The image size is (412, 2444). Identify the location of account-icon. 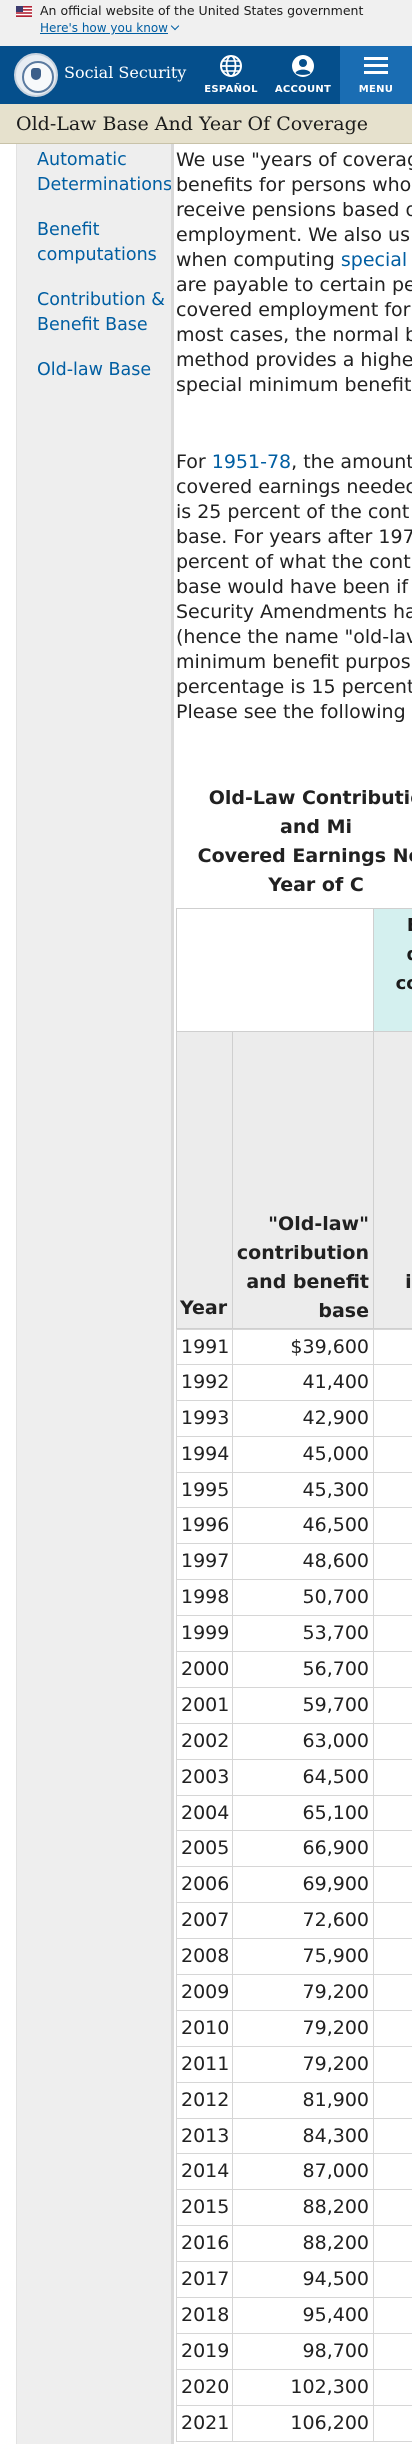
(303, 66).